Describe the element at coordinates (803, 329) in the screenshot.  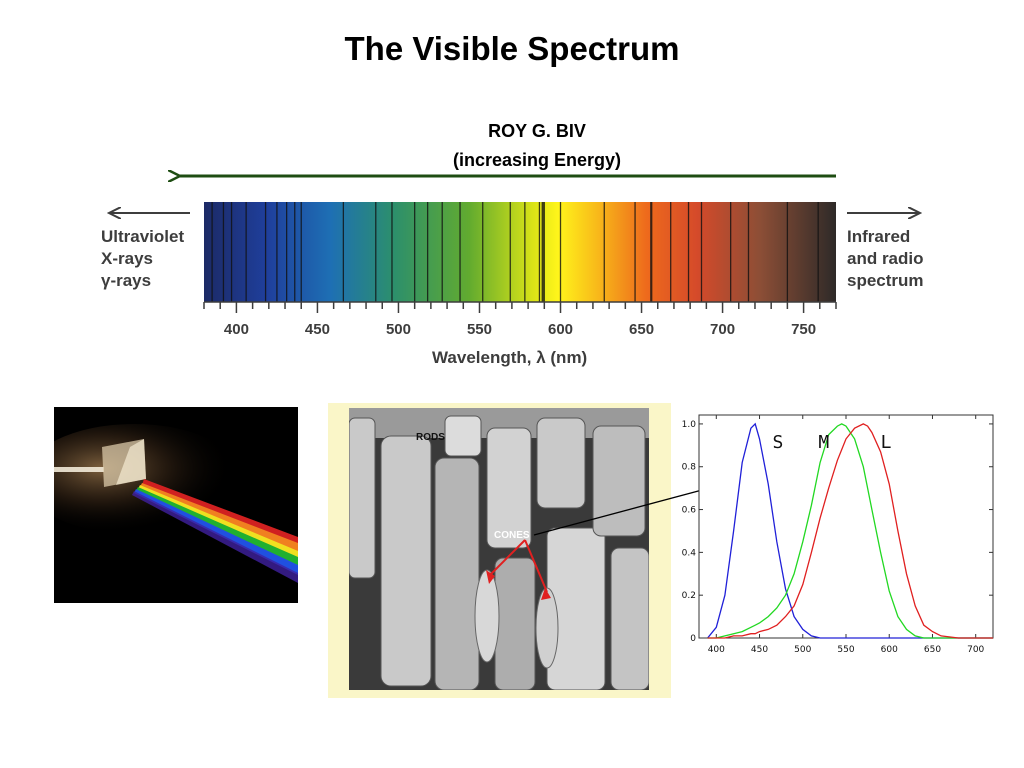
I see `spectrum-tick-label: 750` at that location.